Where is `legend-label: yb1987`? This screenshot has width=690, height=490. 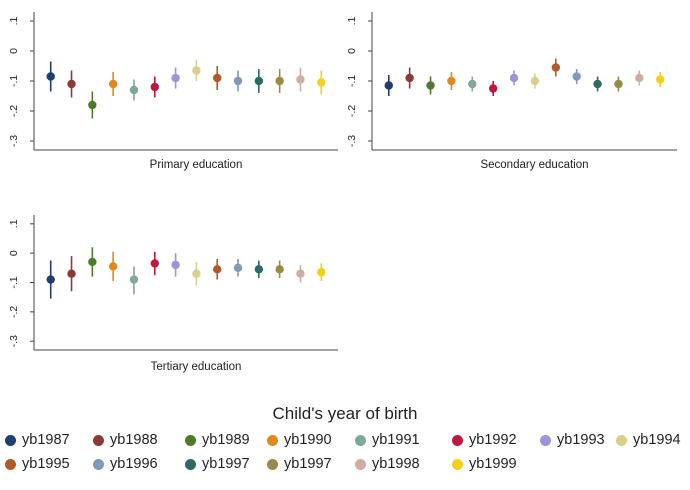 legend-label: yb1987 is located at coordinates (46, 440).